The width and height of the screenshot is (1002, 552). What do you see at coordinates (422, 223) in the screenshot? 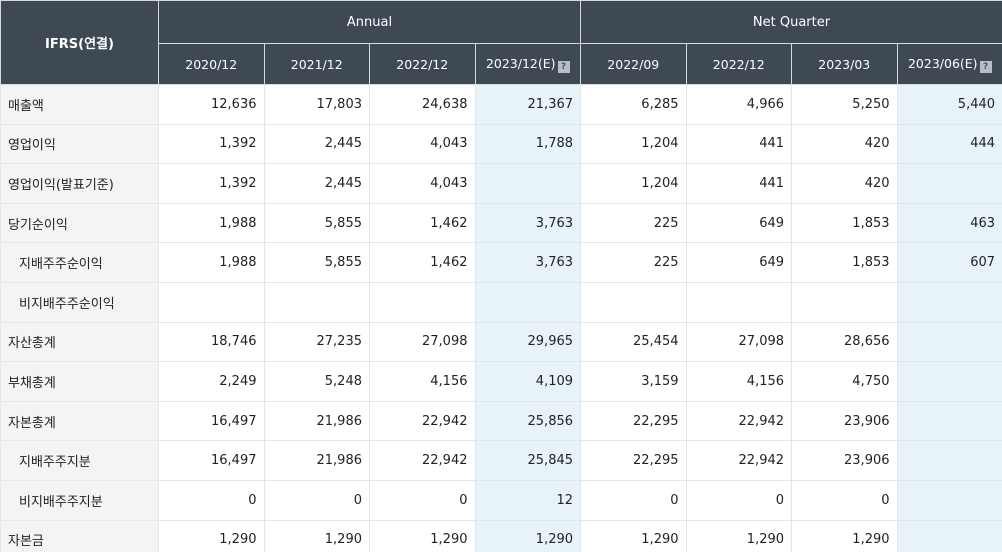
I see `table-cell: 1,462` at bounding box center [422, 223].